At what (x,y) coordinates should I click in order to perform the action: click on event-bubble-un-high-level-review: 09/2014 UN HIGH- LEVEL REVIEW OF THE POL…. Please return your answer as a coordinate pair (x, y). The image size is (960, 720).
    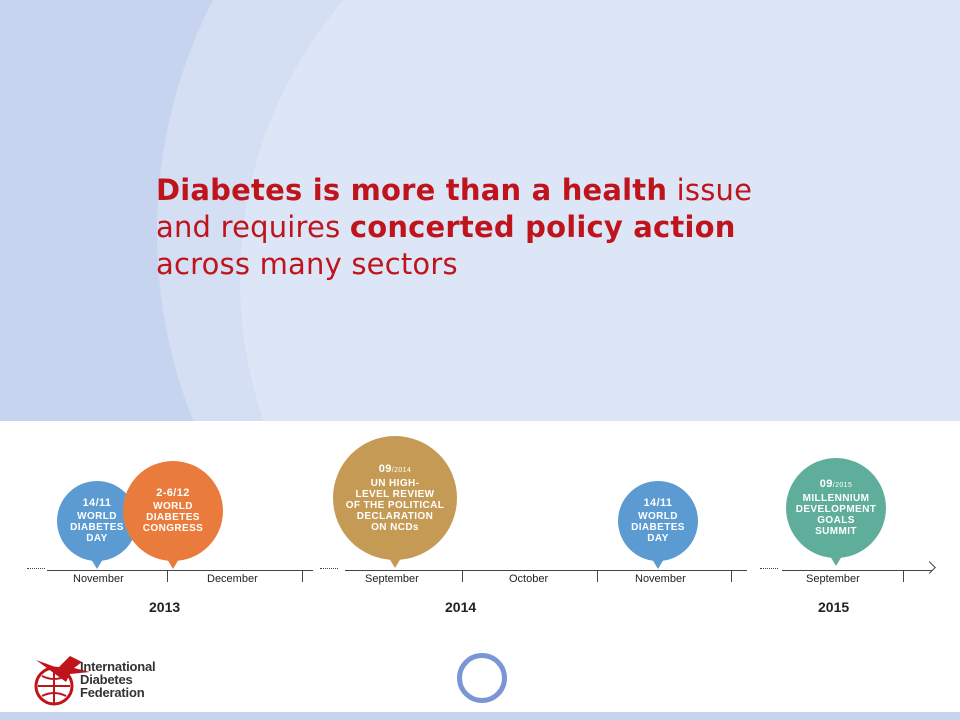
    Looking at the image, I should click on (395, 502).